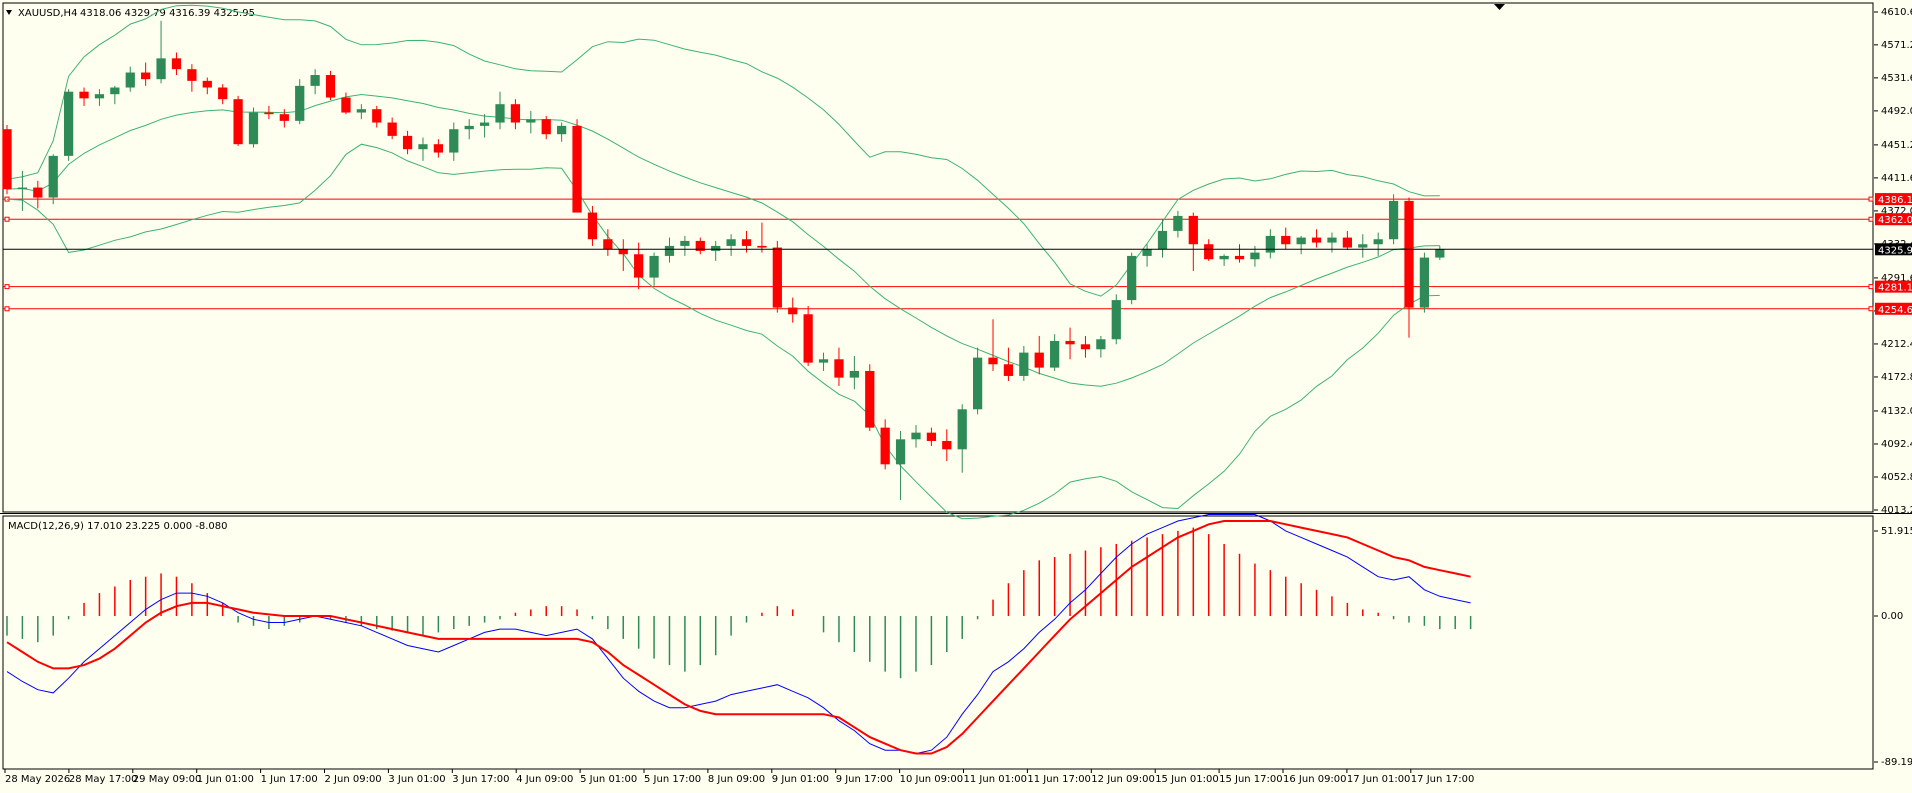 The image size is (1912, 793). Describe the element at coordinates (9, 12) in the screenshot. I see `dropdown-triangle-icon` at that location.